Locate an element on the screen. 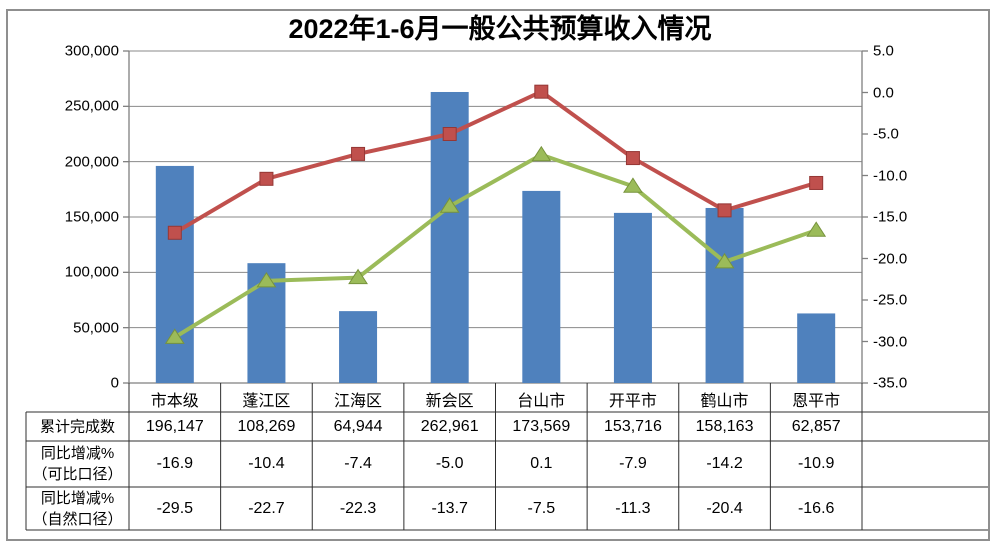 This screenshot has height=545, width=1000. table-cell: -16.6 is located at coordinates (816, 508).